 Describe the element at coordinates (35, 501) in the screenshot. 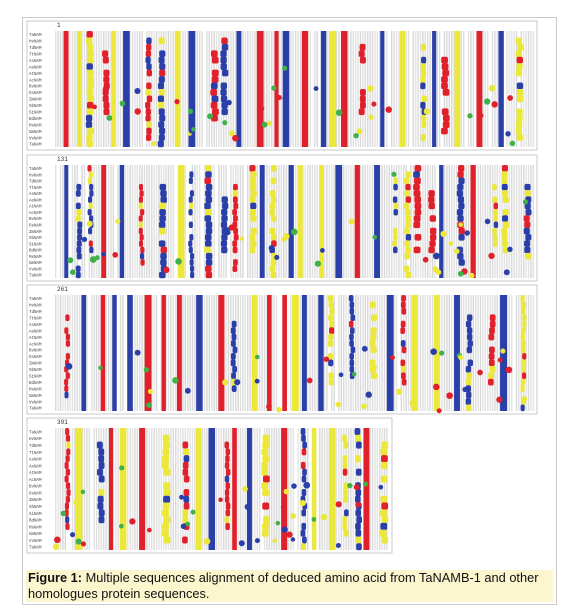

I see `sequence-name: ZmNAM` at that location.